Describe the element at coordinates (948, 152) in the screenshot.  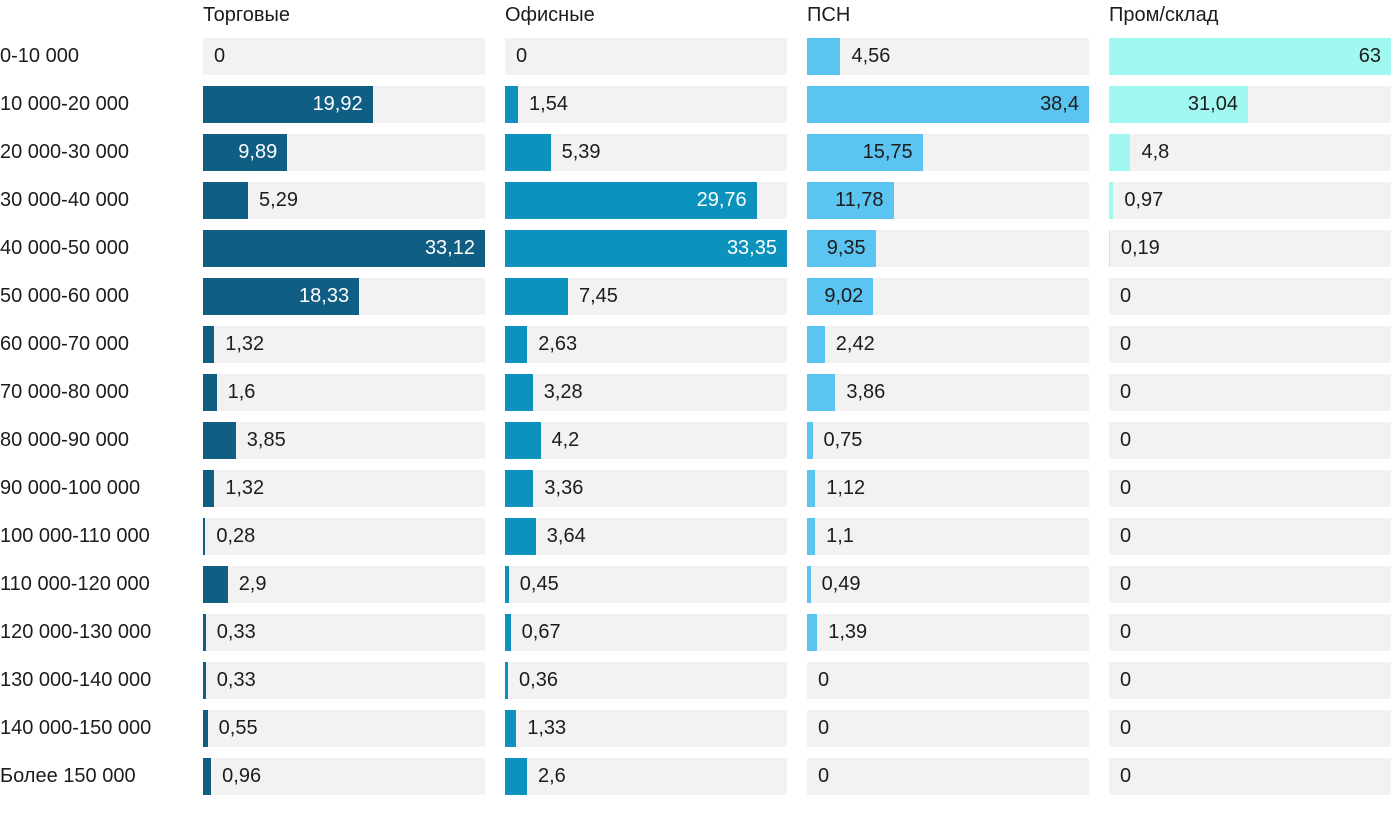
I see `bar-cell: 15,75` at that location.